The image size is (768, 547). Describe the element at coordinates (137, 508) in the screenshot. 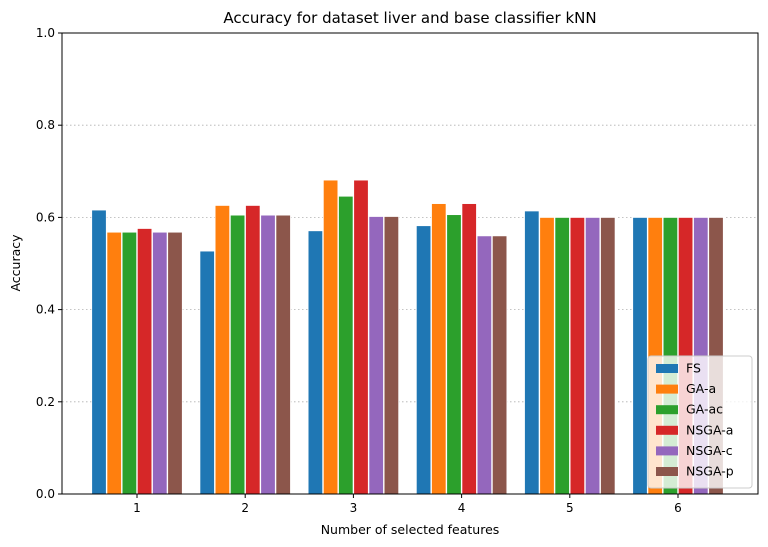

I see `x-tick-label: 1` at that location.